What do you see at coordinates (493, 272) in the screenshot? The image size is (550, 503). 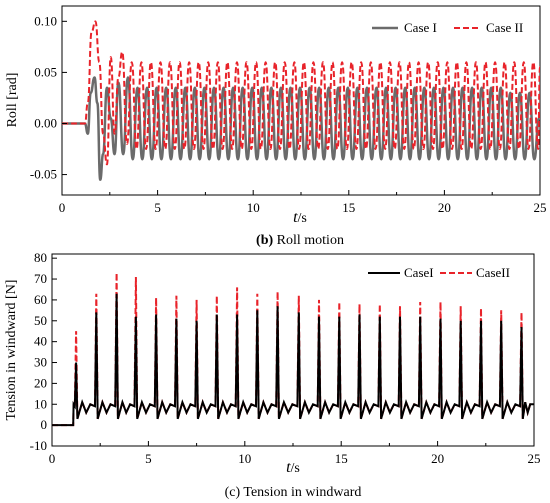 I see `tension-legend-label-case-ii: CaseII` at bounding box center [493, 272].